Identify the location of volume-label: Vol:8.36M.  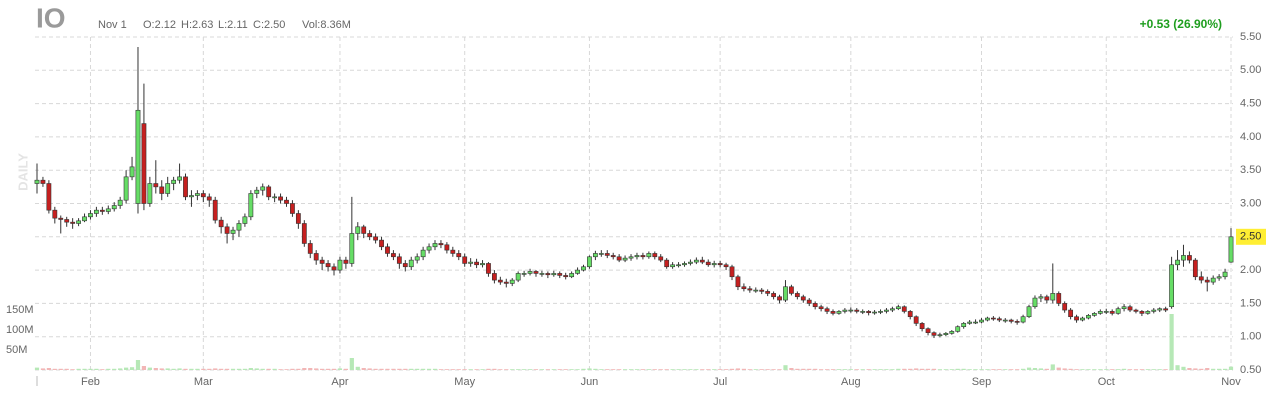
(326, 25).